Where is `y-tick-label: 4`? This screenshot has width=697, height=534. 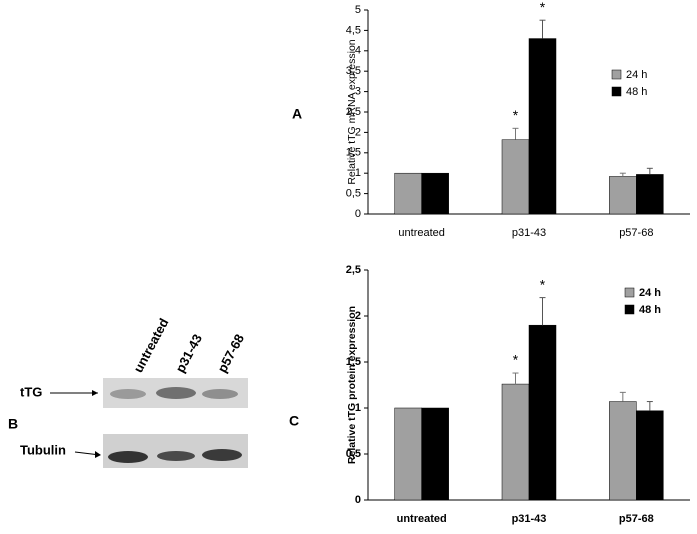
y-tick-label: 4 is located at coordinates (358, 51).